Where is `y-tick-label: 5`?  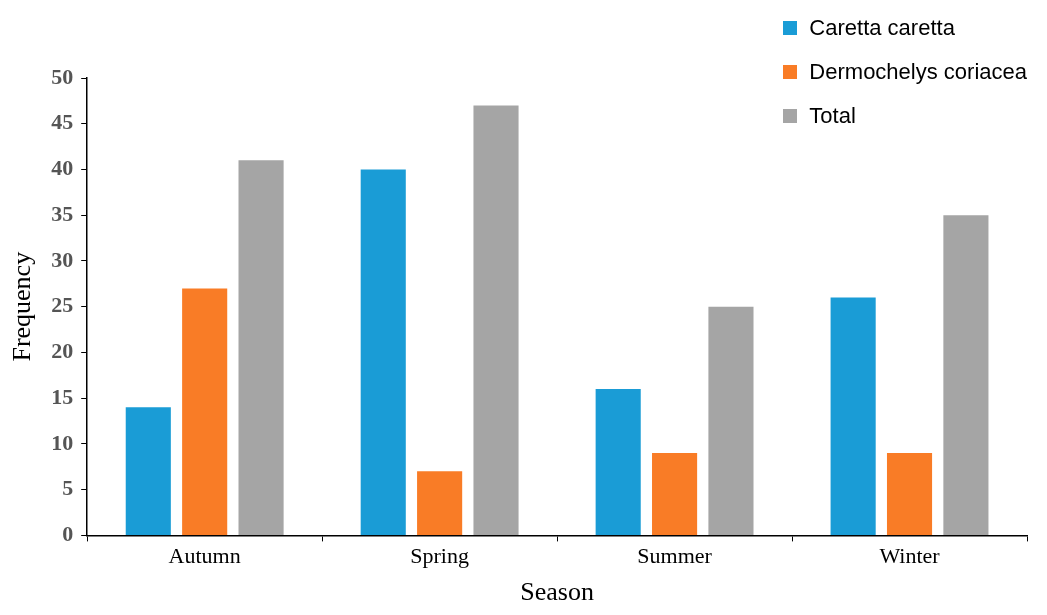
y-tick-label: 5 is located at coordinates (68, 488).